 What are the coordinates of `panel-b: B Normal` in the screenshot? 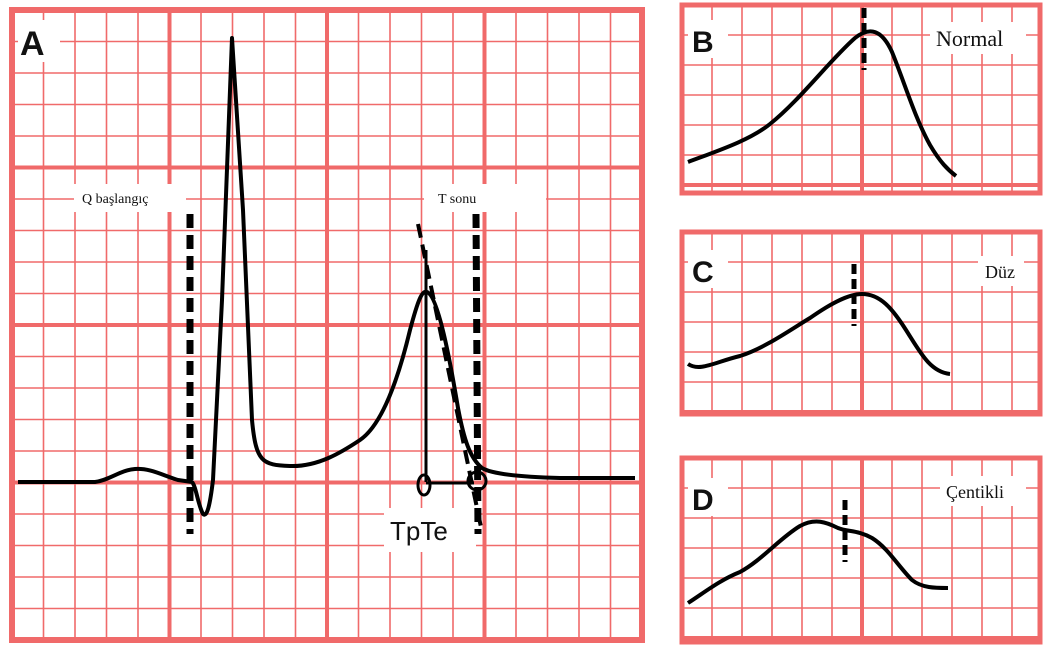 It's located at (861, 99).